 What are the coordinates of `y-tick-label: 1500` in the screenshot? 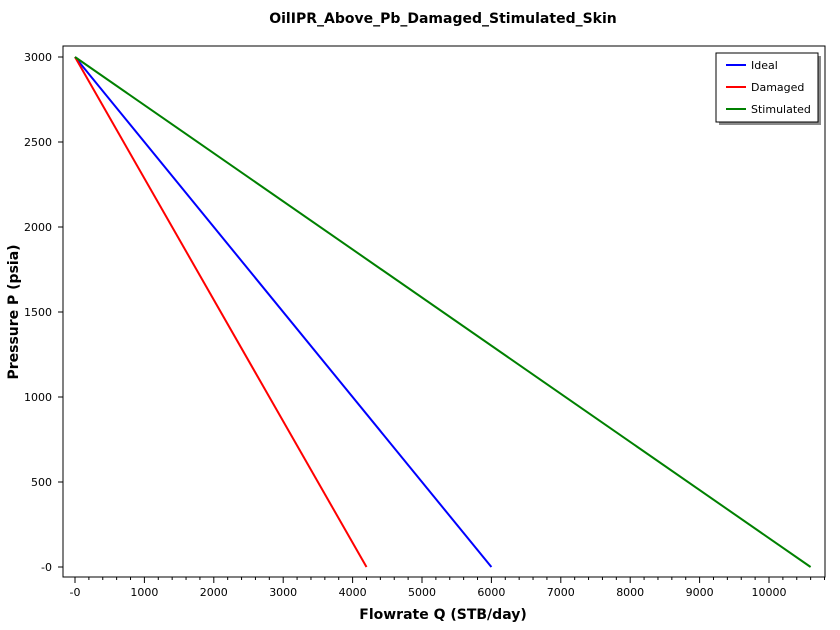 It's located at (38, 312).